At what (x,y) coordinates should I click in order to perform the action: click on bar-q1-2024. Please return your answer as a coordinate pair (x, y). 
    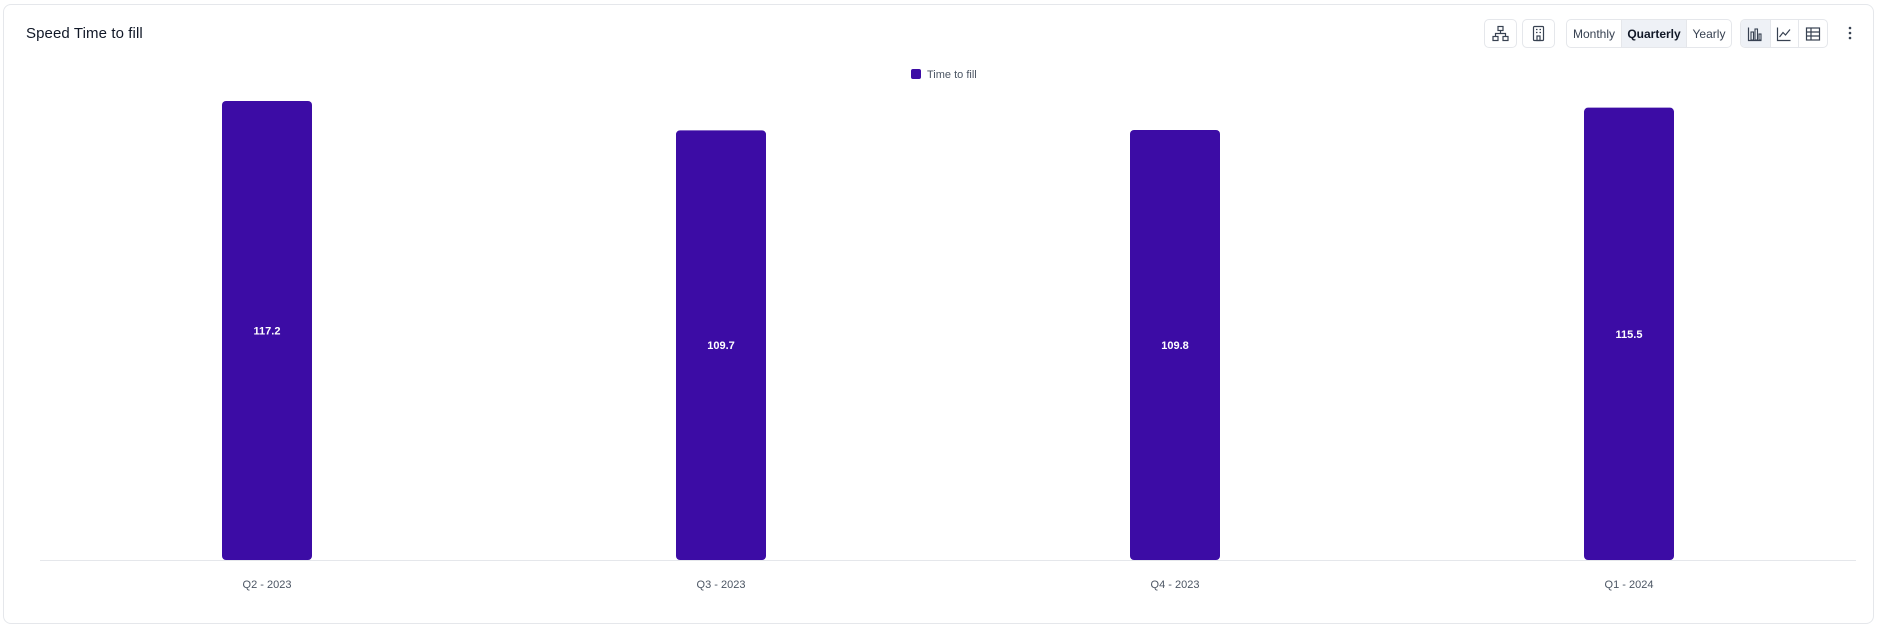
    Looking at the image, I should click on (1629, 334).